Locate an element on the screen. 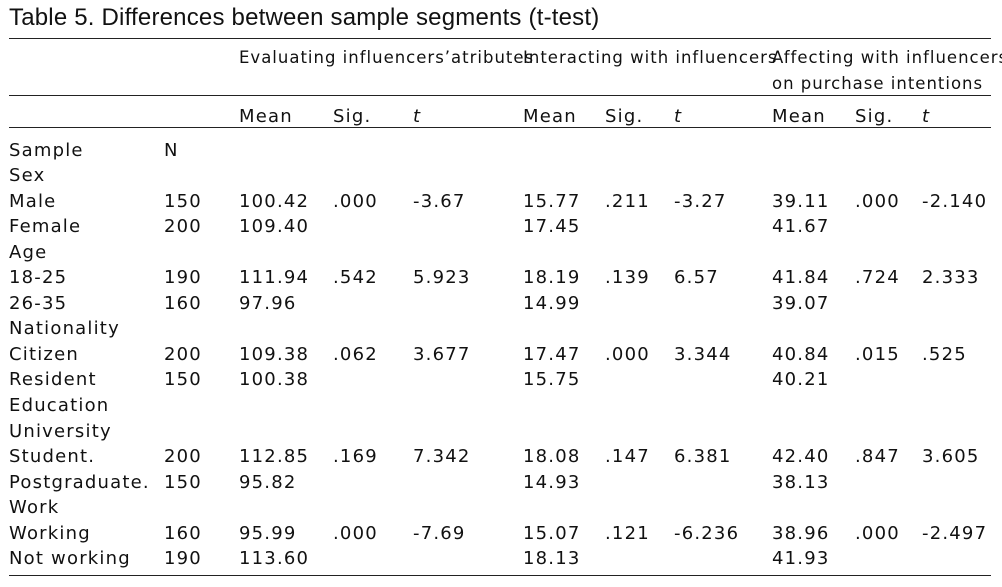  row-label: Postgraduate. is located at coordinates (79, 482).